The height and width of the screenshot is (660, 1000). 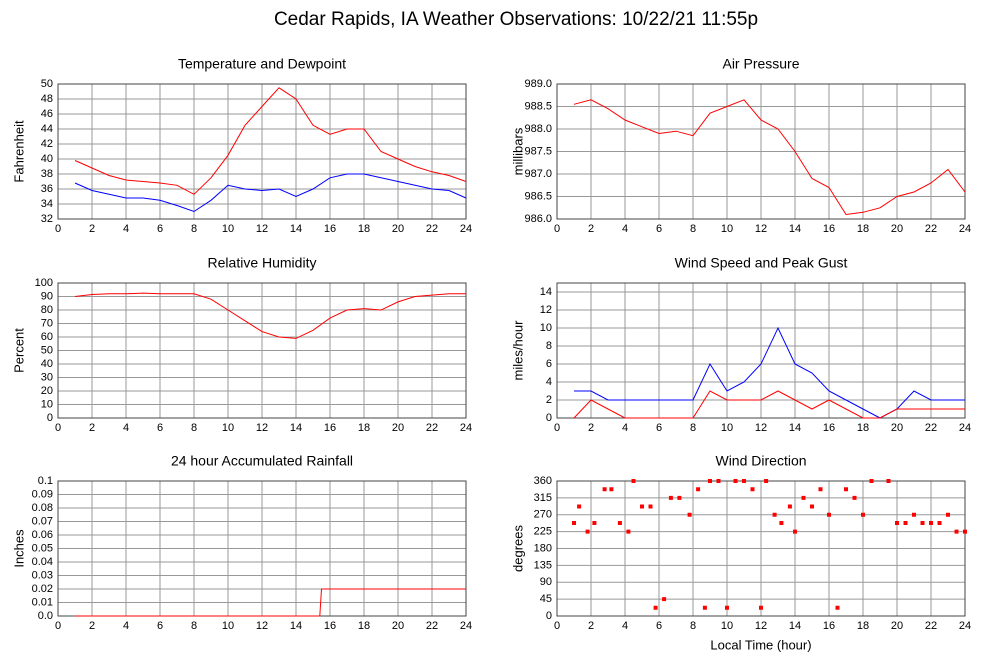 I want to click on y-tick-label: 988.0, so click(x=538, y=129).